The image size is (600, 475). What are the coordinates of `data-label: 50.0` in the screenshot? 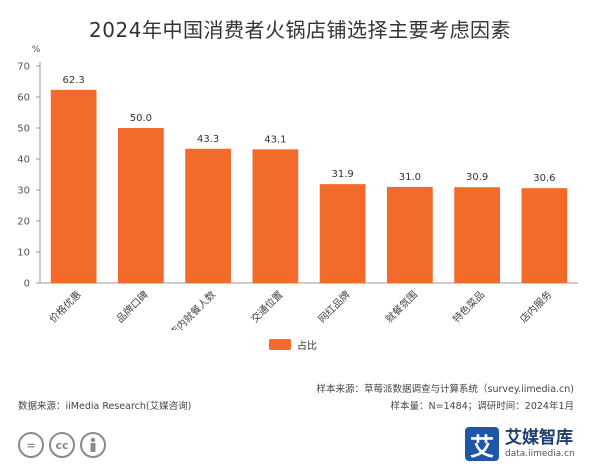 It's located at (141, 118).